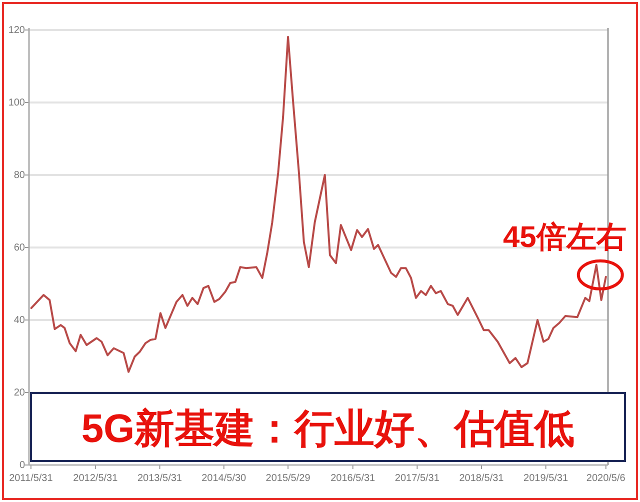 The width and height of the screenshot is (640, 502). What do you see at coordinates (22, 465) in the screenshot?
I see `y-tick-label: 0` at bounding box center [22, 465].